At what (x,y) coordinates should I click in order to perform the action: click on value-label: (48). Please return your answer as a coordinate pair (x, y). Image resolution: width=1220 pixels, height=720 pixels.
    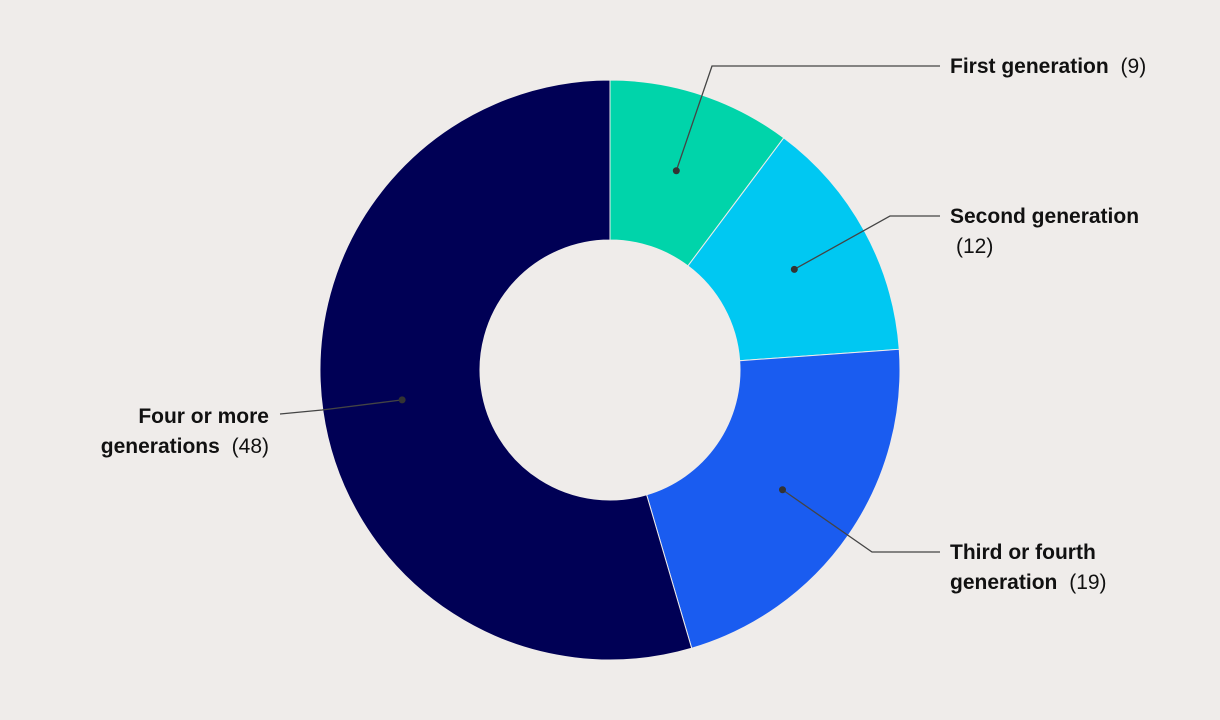
    Looking at the image, I should click on (250, 446).